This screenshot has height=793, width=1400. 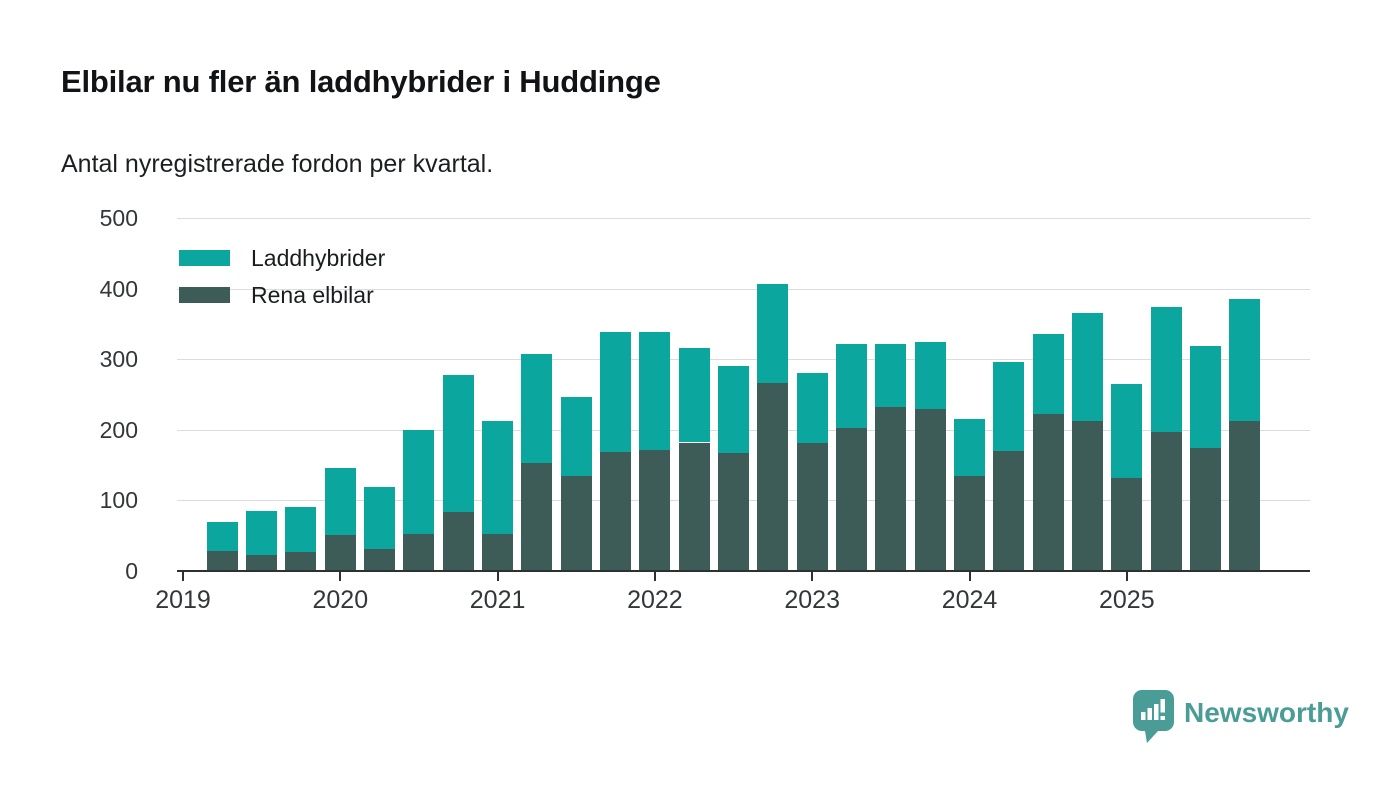 What do you see at coordinates (204, 258) in the screenshot?
I see `legend-swatch-laddhybrider` at bounding box center [204, 258].